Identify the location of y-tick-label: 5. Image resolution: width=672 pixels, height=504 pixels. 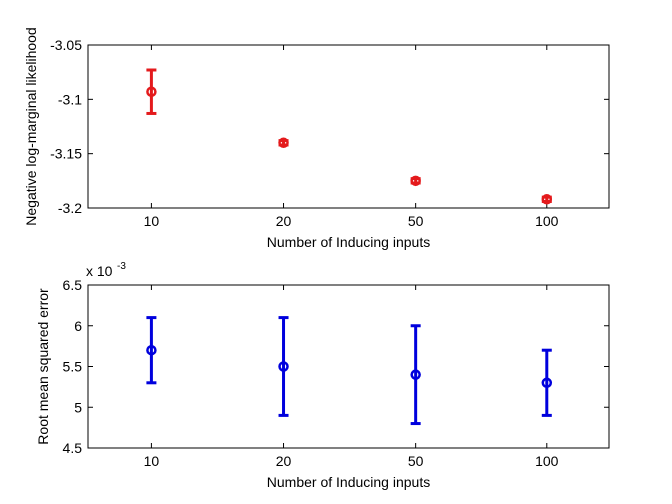
(78, 407).